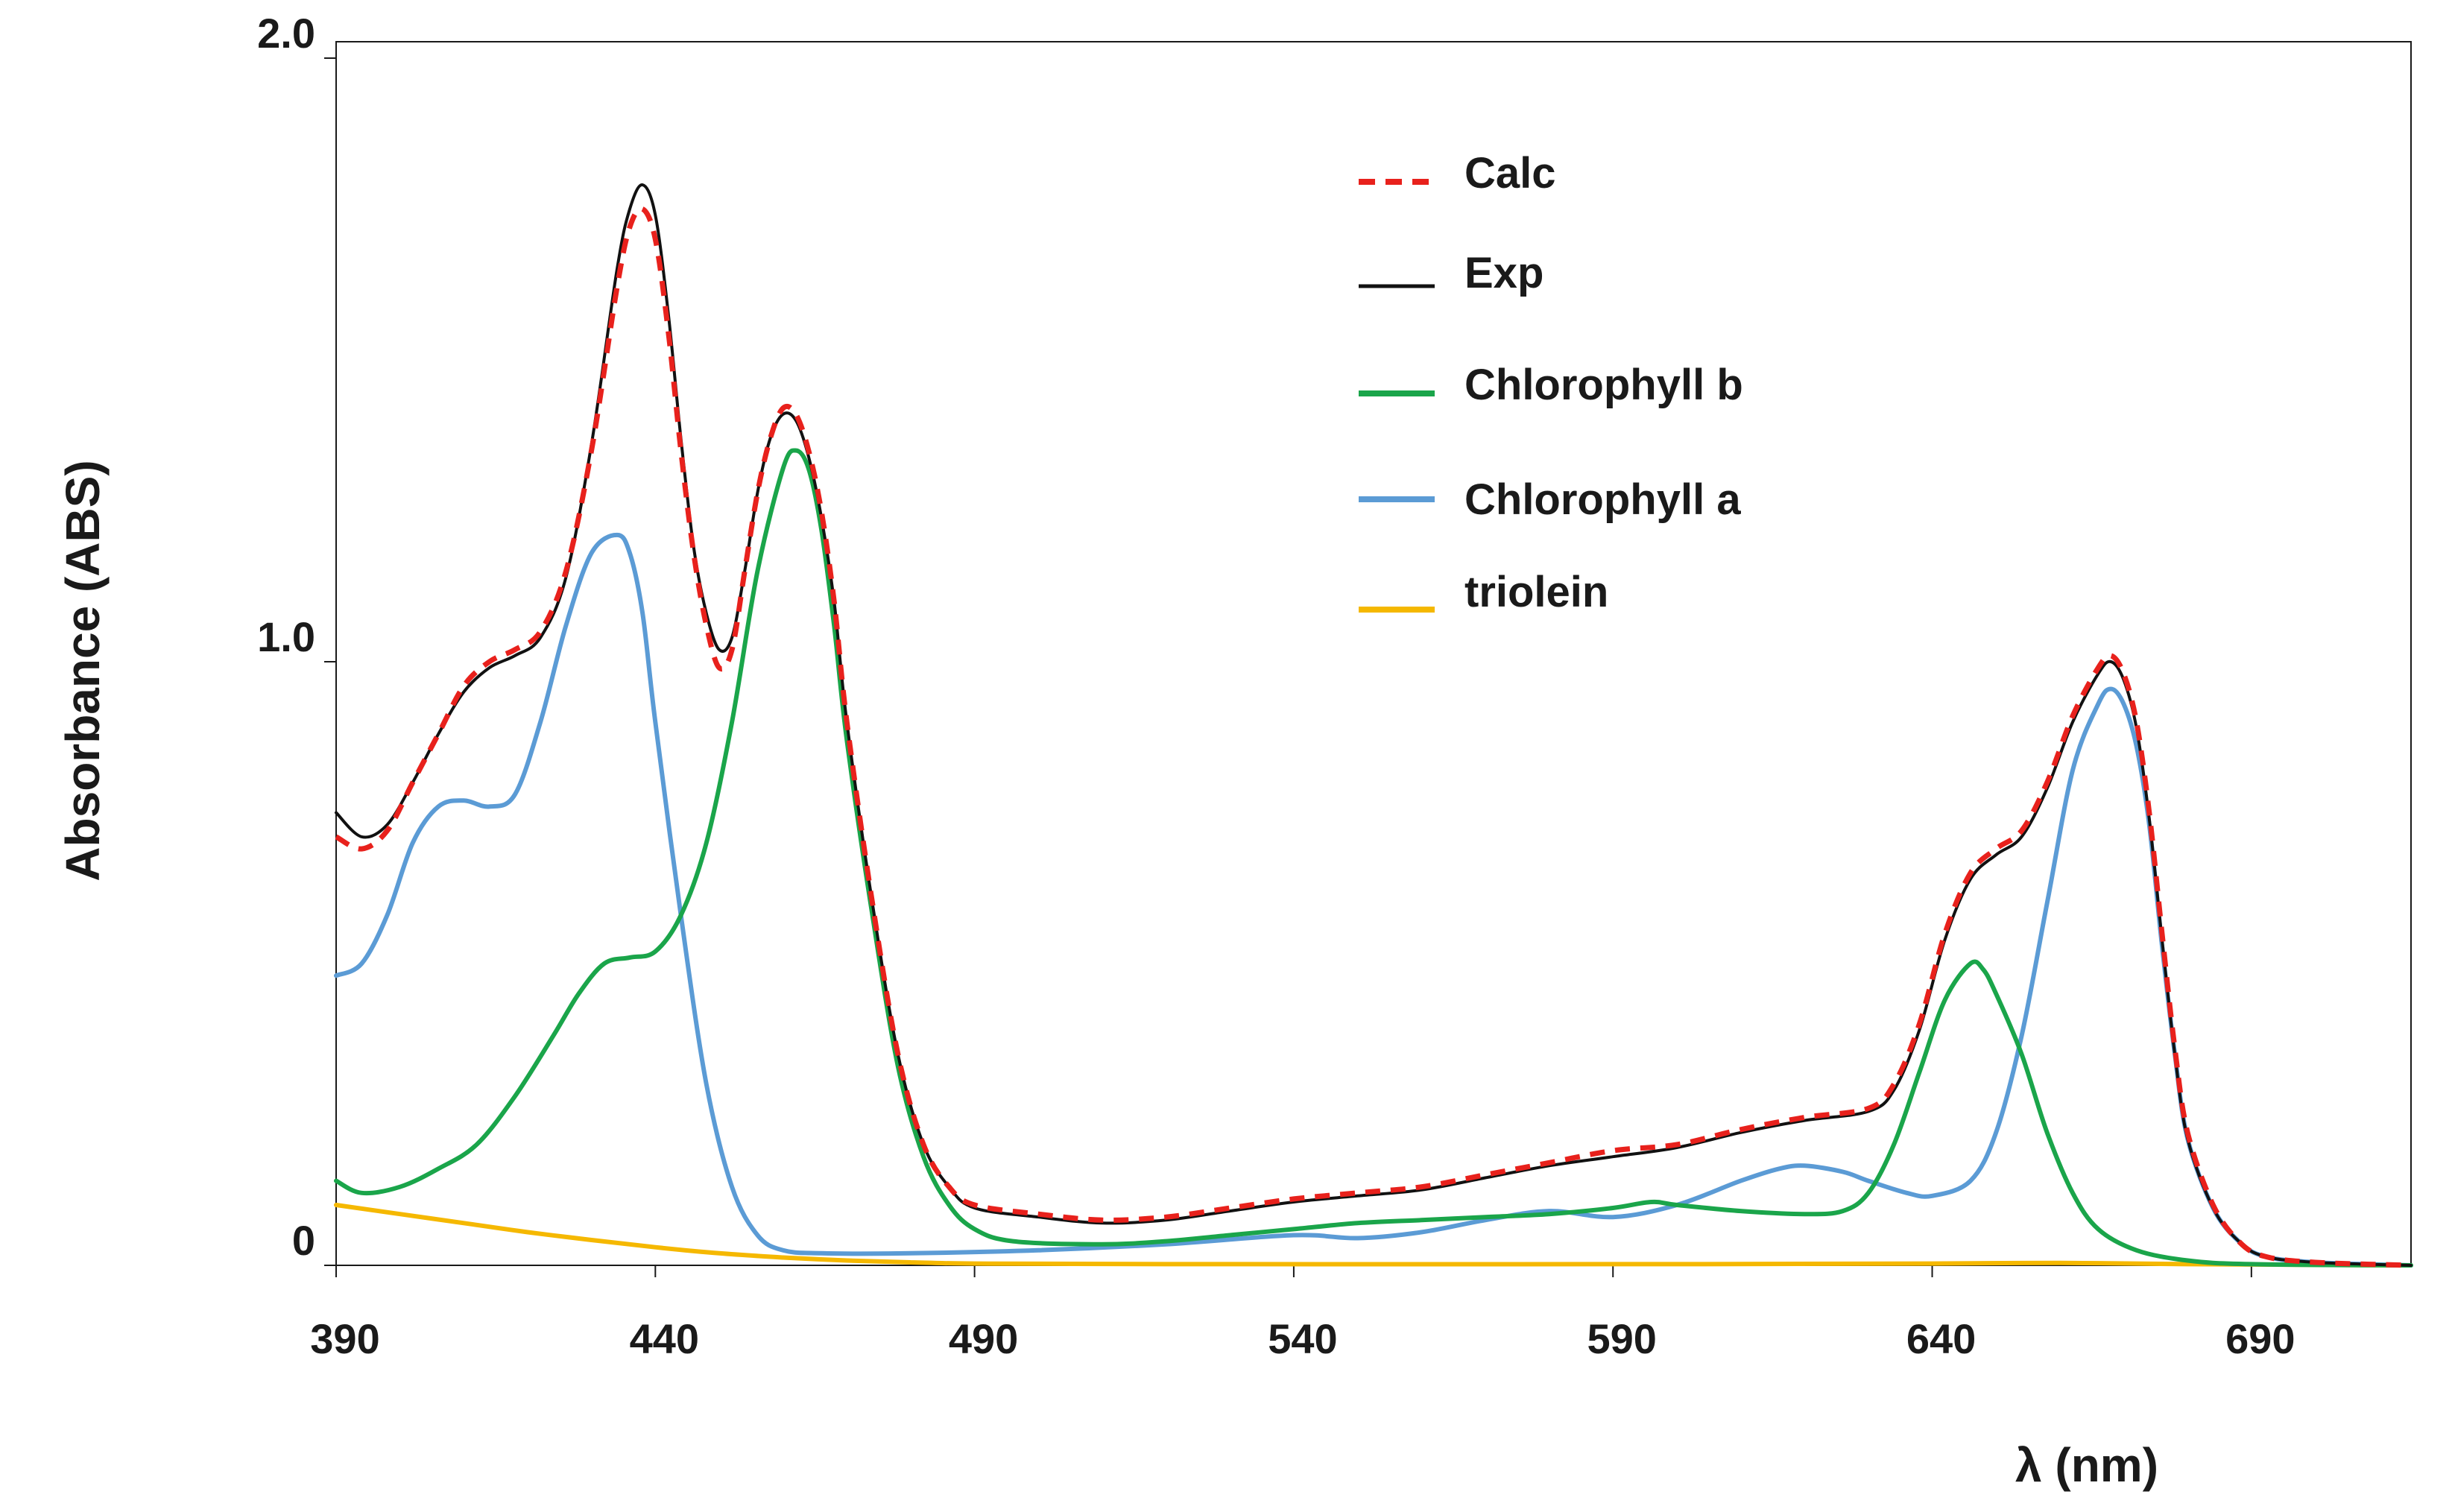 Image resolution: width=2452 pixels, height=1512 pixels. What do you see at coordinates (2086, 1465) in the screenshot?
I see `x-axis-title: λ (nm)` at bounding box center [2086, 1465].